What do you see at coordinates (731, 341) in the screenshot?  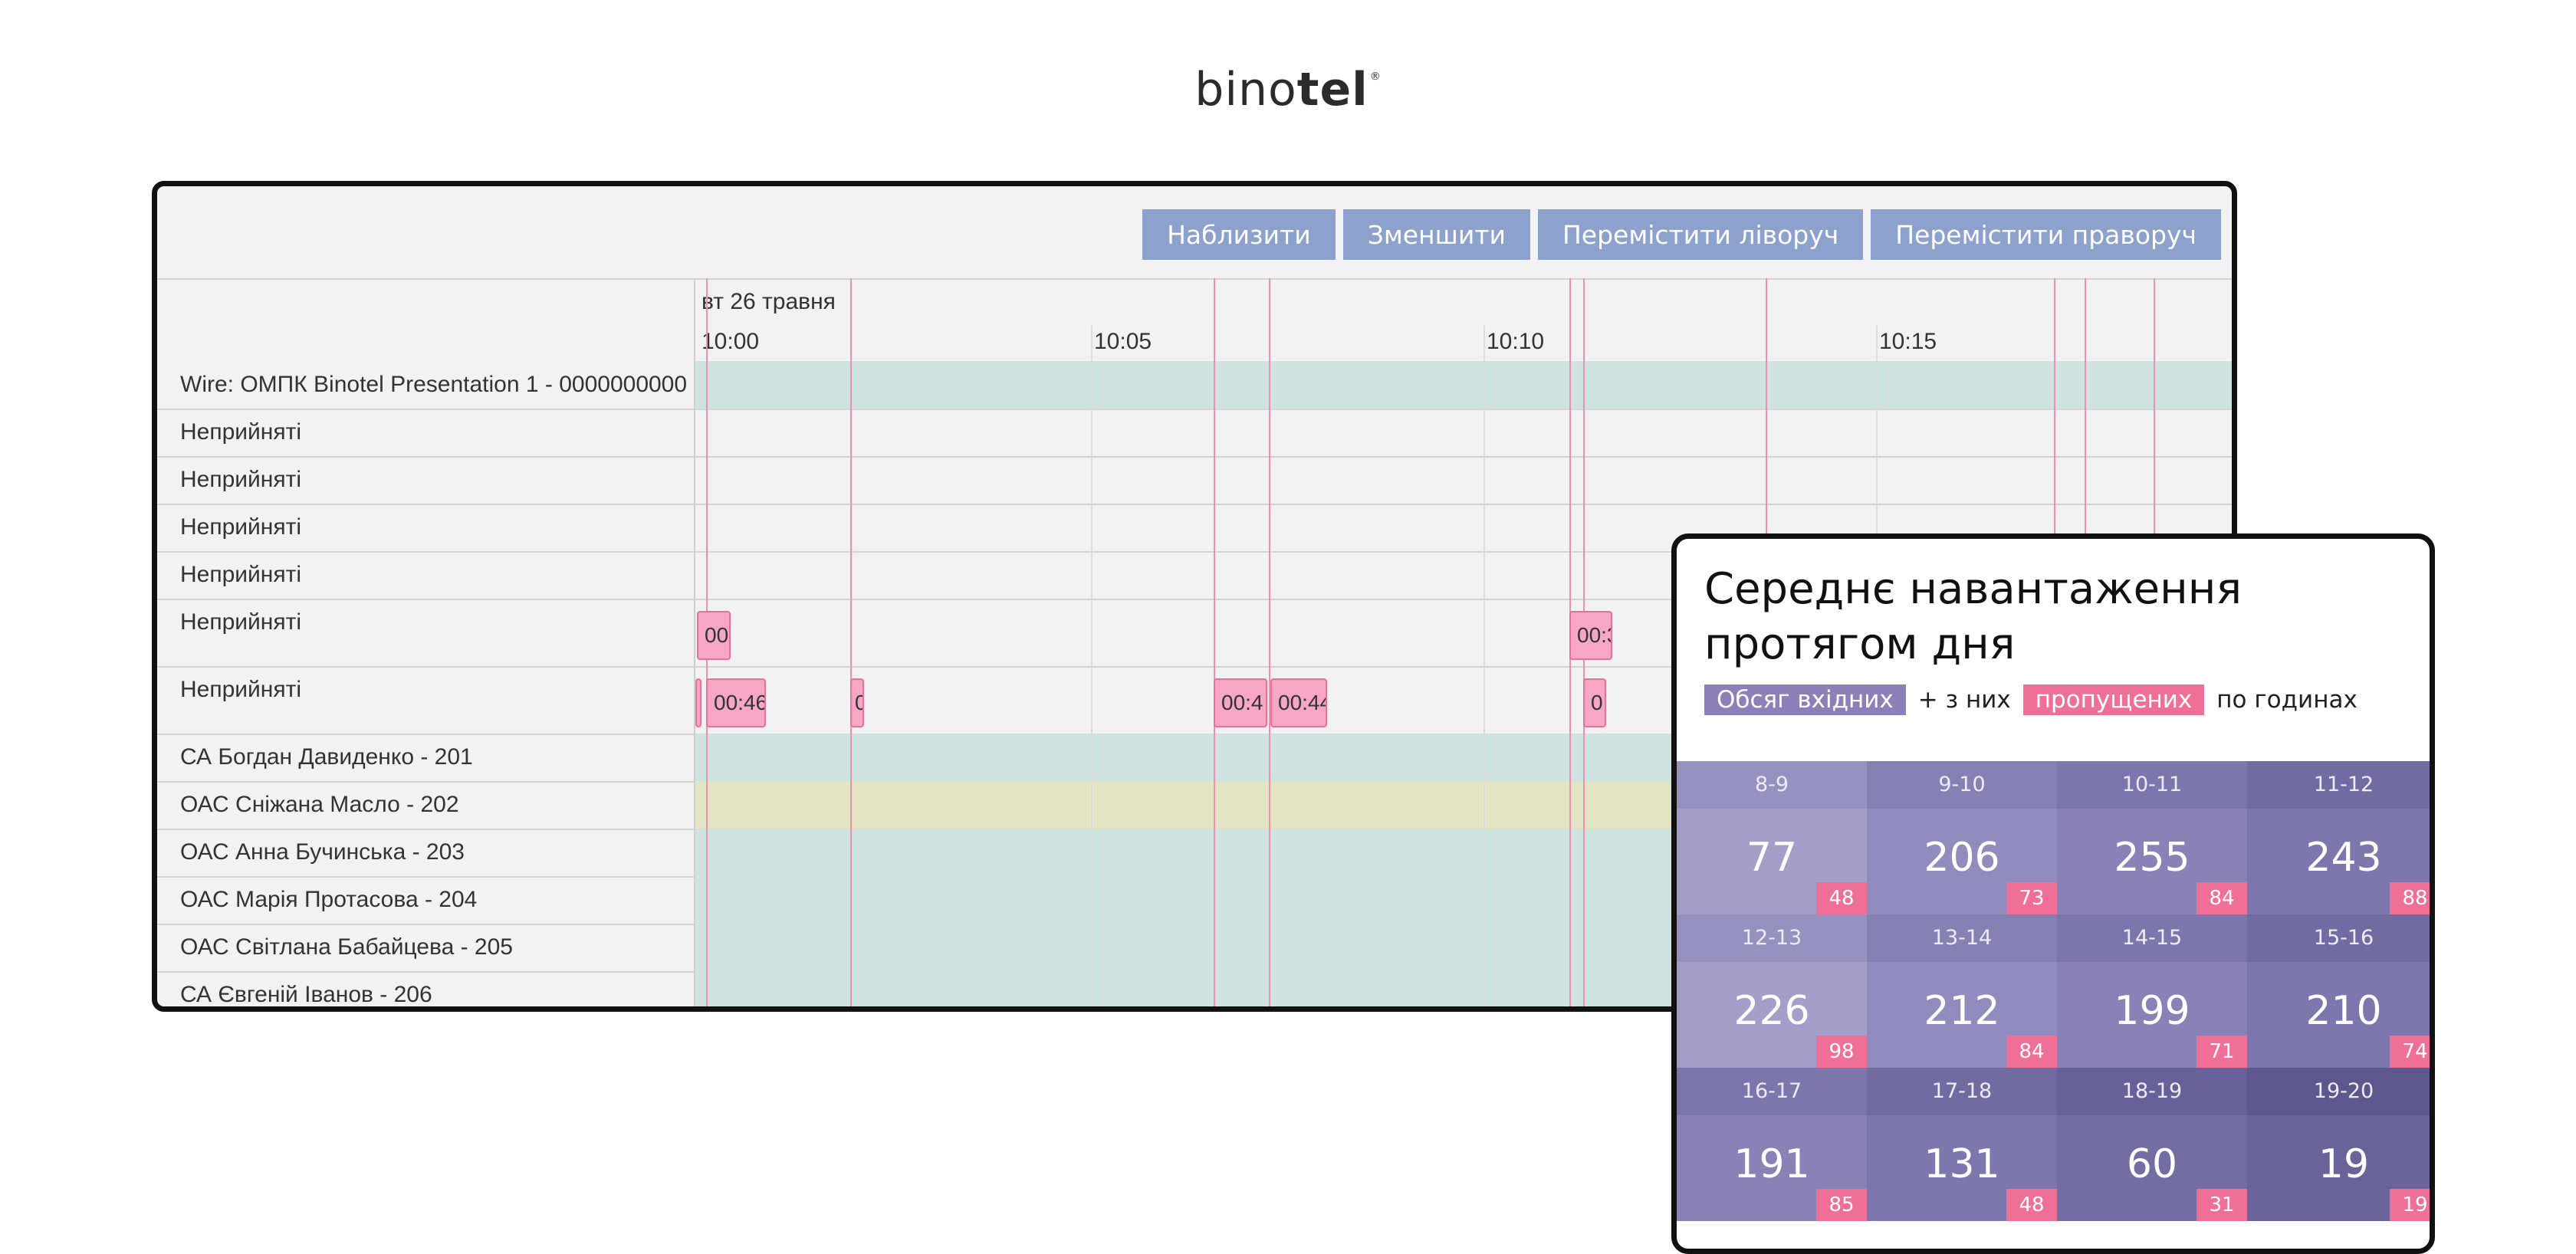 I see `time-label: 10:00` at bounding box center [731, 341].